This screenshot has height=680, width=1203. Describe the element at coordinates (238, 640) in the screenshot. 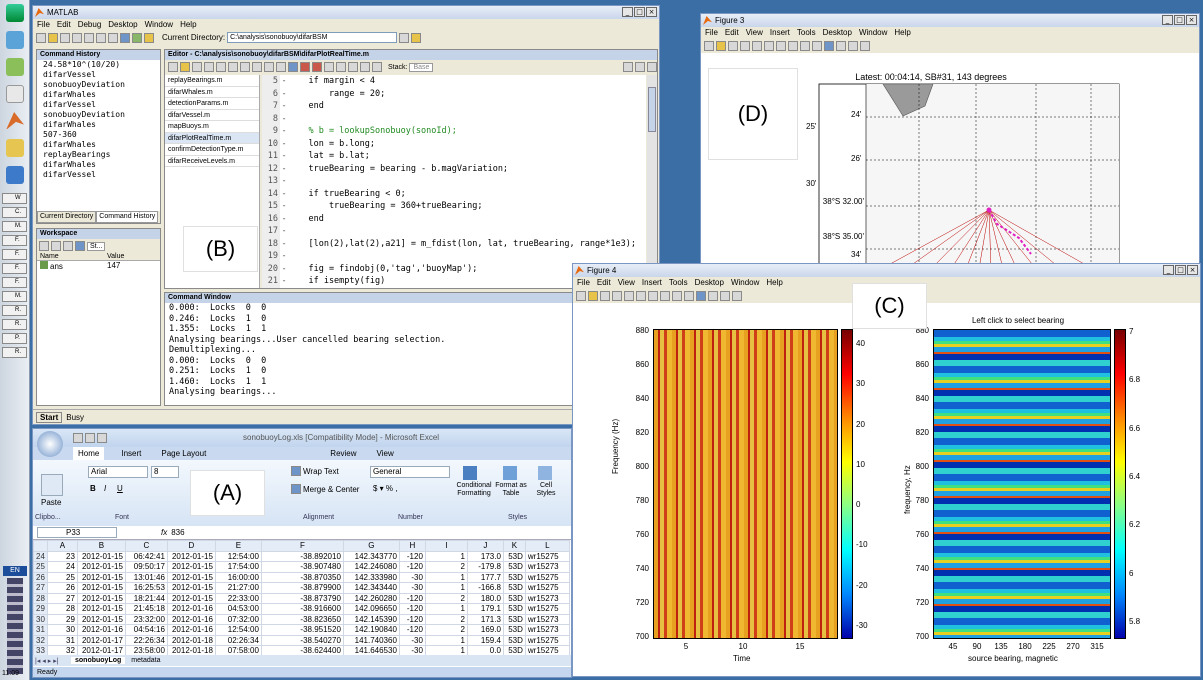

I see `cell: 02:26:34` at that location.